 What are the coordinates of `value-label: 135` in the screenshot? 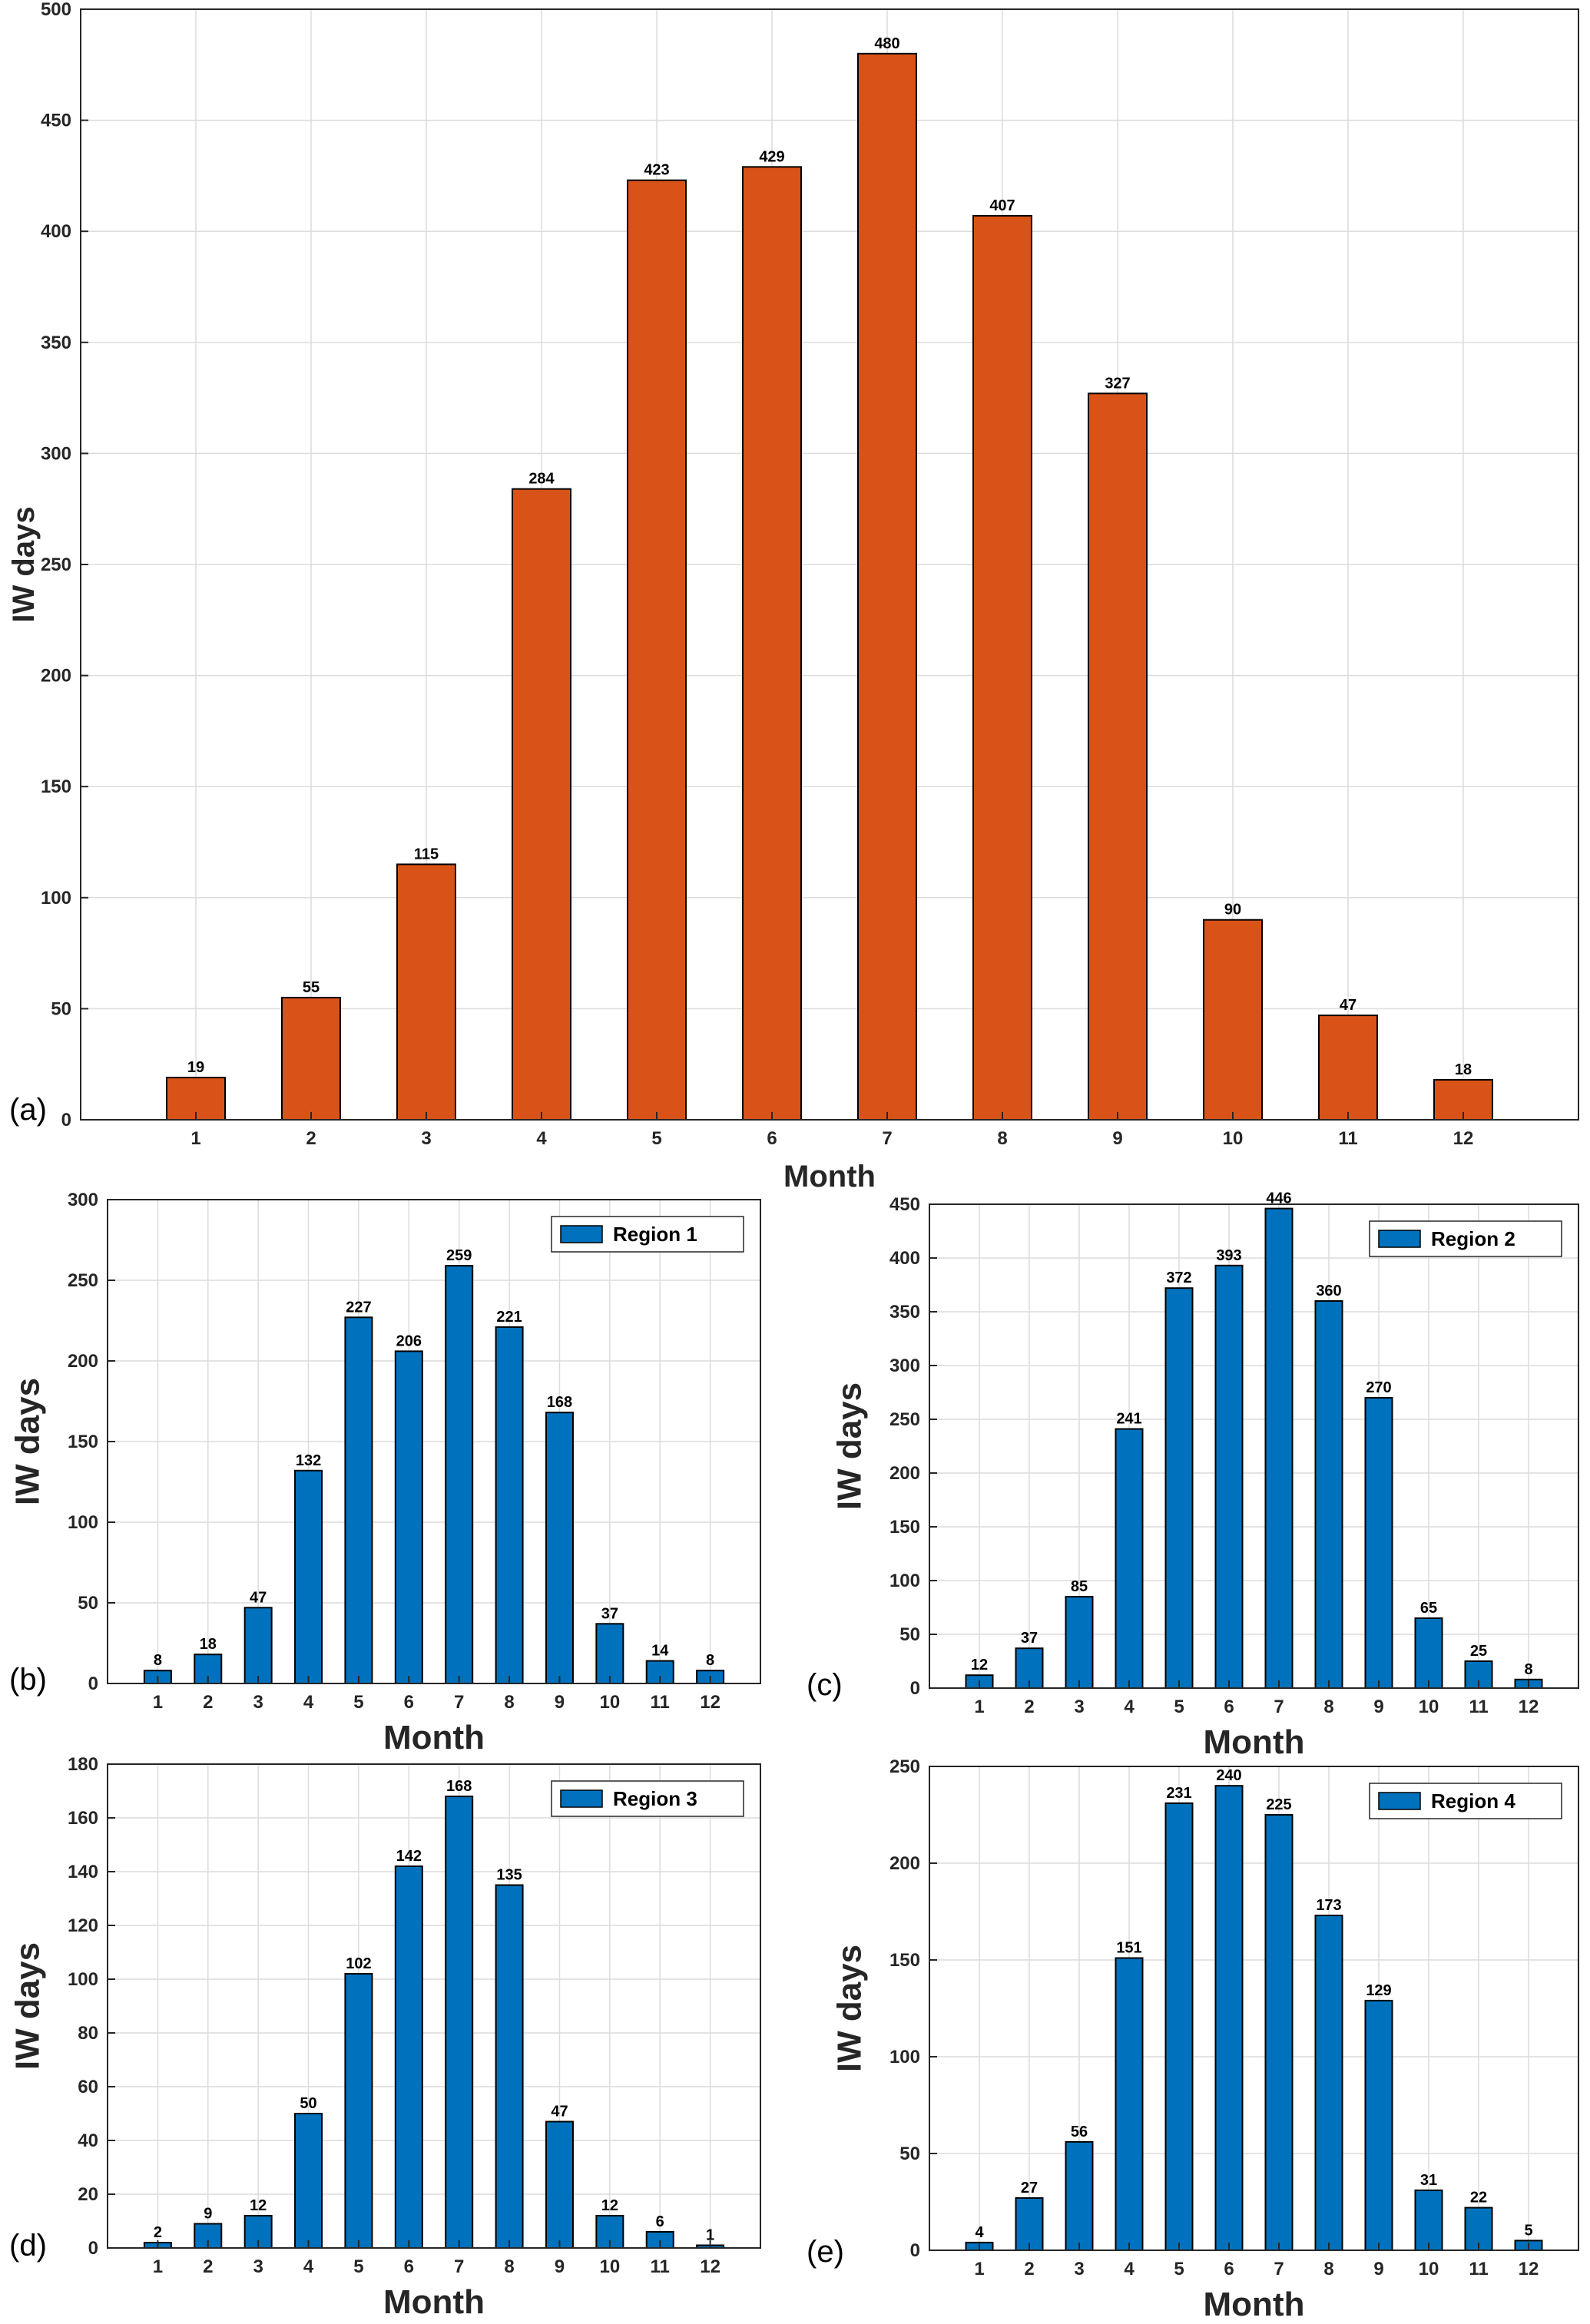 It's located at (509, 1875).